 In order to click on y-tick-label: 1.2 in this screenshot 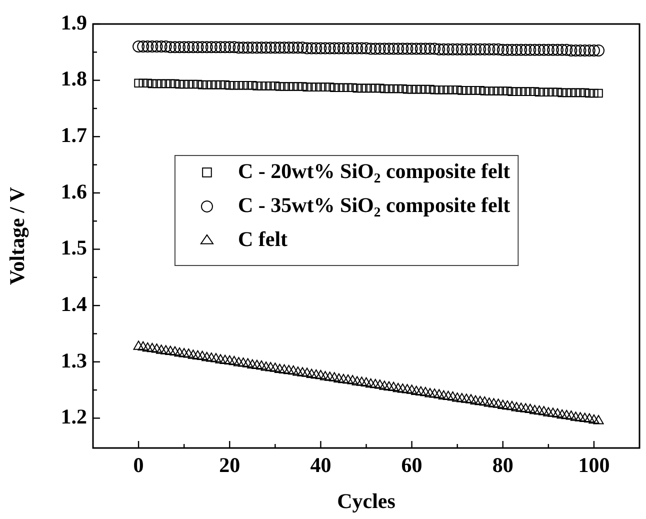, I will do `click(73, 416)`.